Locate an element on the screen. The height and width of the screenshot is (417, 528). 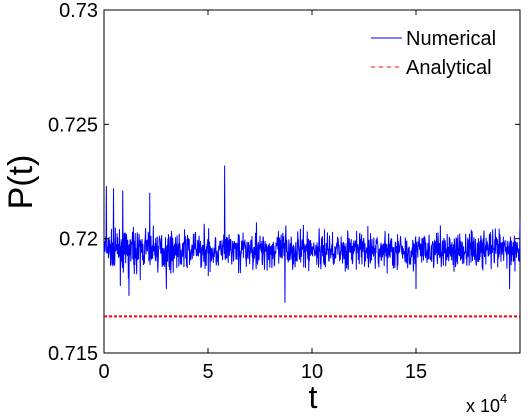
y-tick-label: 0.73 is located at coordinates (78, 11).